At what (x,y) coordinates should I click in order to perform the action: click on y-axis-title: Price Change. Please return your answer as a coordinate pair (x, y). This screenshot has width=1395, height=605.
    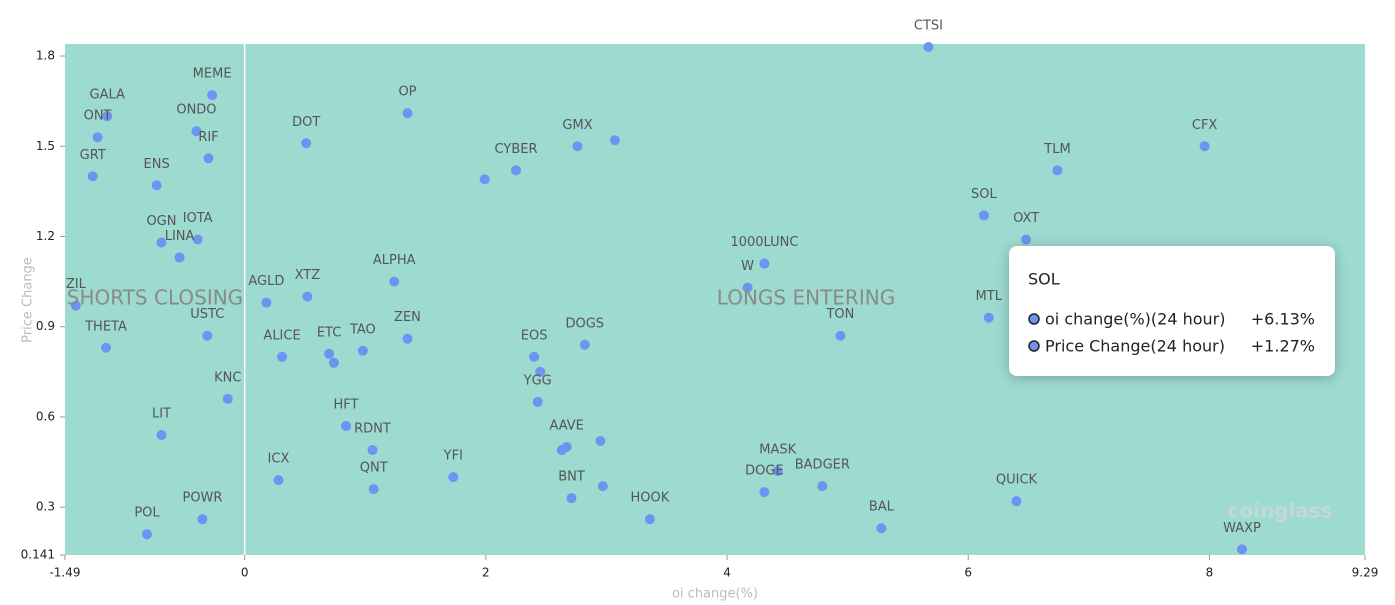
    Looking at the image, I should click on (28, 300).